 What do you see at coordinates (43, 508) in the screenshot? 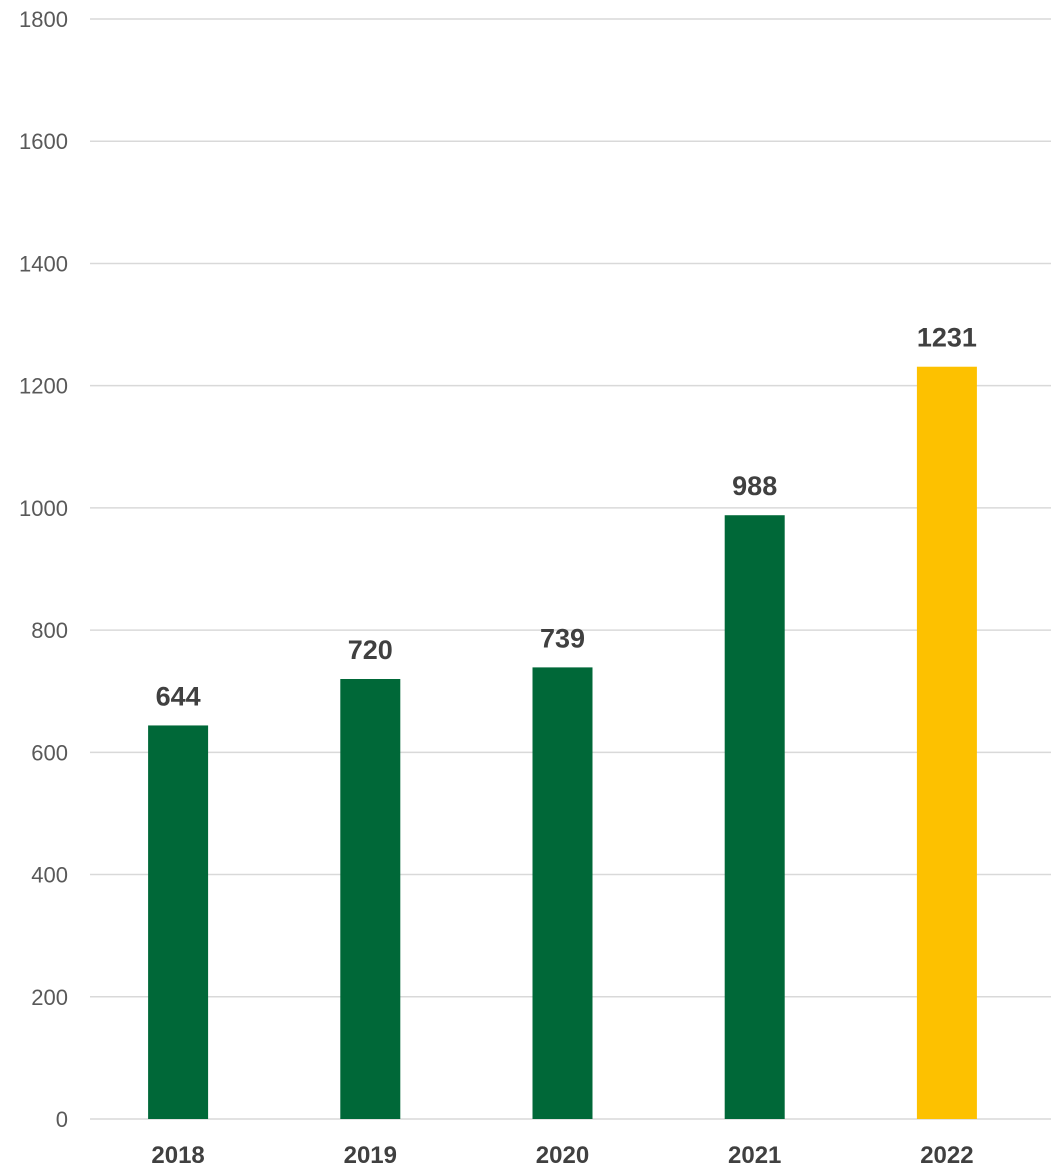
I see `y-tick-label: 1000` at bounding box center [43, 508].